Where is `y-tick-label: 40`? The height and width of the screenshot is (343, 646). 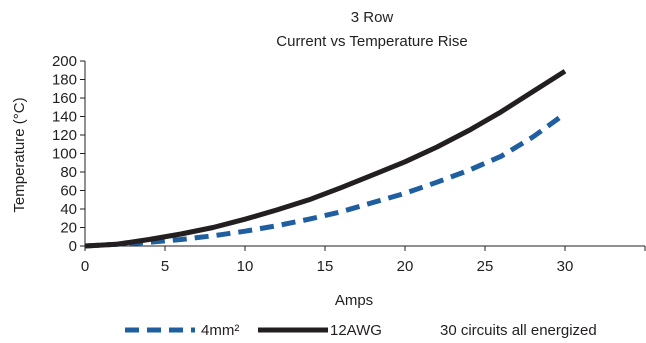
y-tick-label: 40 is located at coordinates (68, 209).